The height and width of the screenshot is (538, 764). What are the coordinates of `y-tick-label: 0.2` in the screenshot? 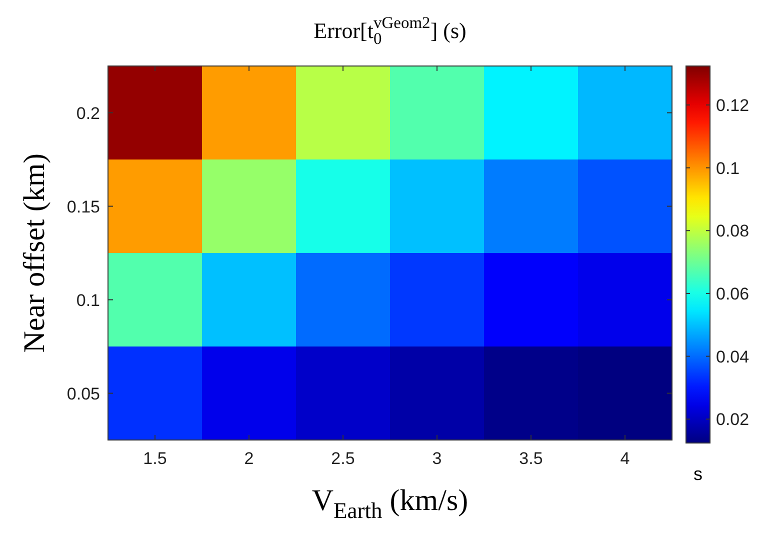 It's located at (88, 113).